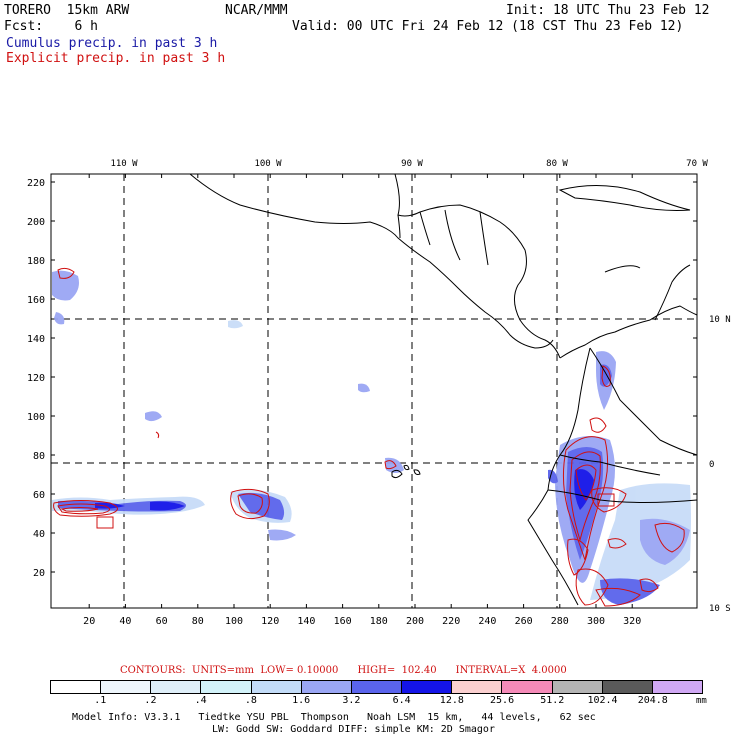 The image size is (740, 740). What do you see at coordinates (379, 621) in the screenshot?
I see `x-tick-label: 180` at bounding box center [379, 621].